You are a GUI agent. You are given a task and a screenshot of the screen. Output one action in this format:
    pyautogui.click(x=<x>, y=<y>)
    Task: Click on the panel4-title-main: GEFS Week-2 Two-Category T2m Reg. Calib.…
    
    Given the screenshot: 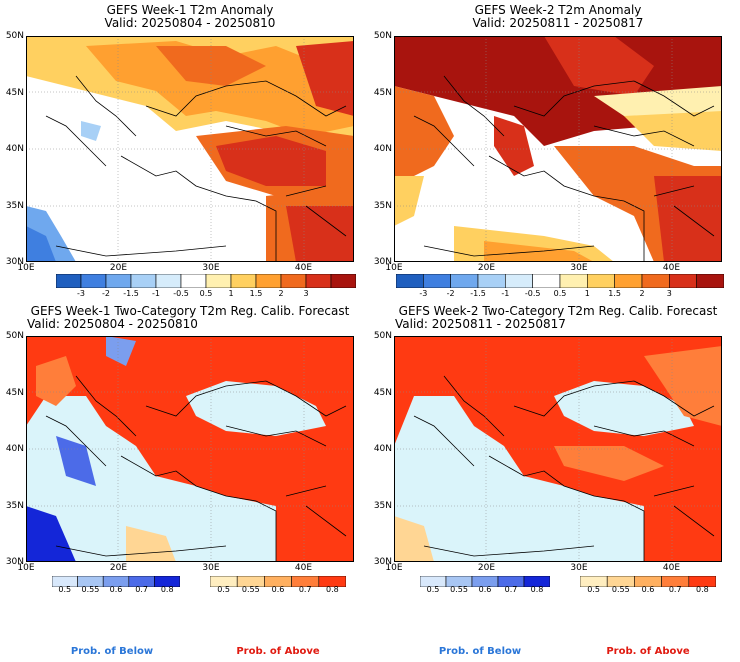 What is the action you would take?
    pyautogui.click(x=558, y=311)
    